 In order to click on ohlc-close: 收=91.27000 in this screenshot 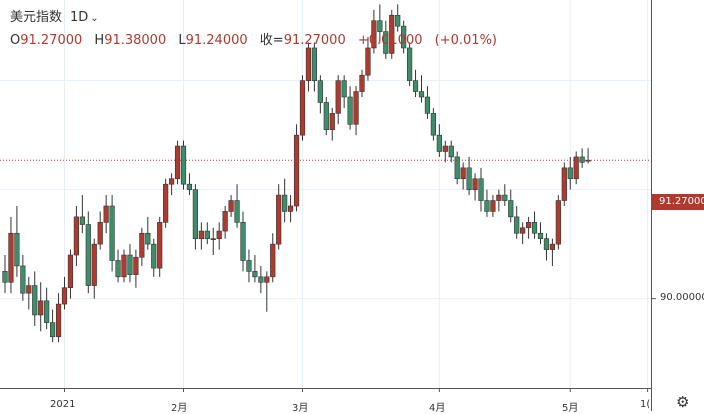, I will do `click(302, 40)`.